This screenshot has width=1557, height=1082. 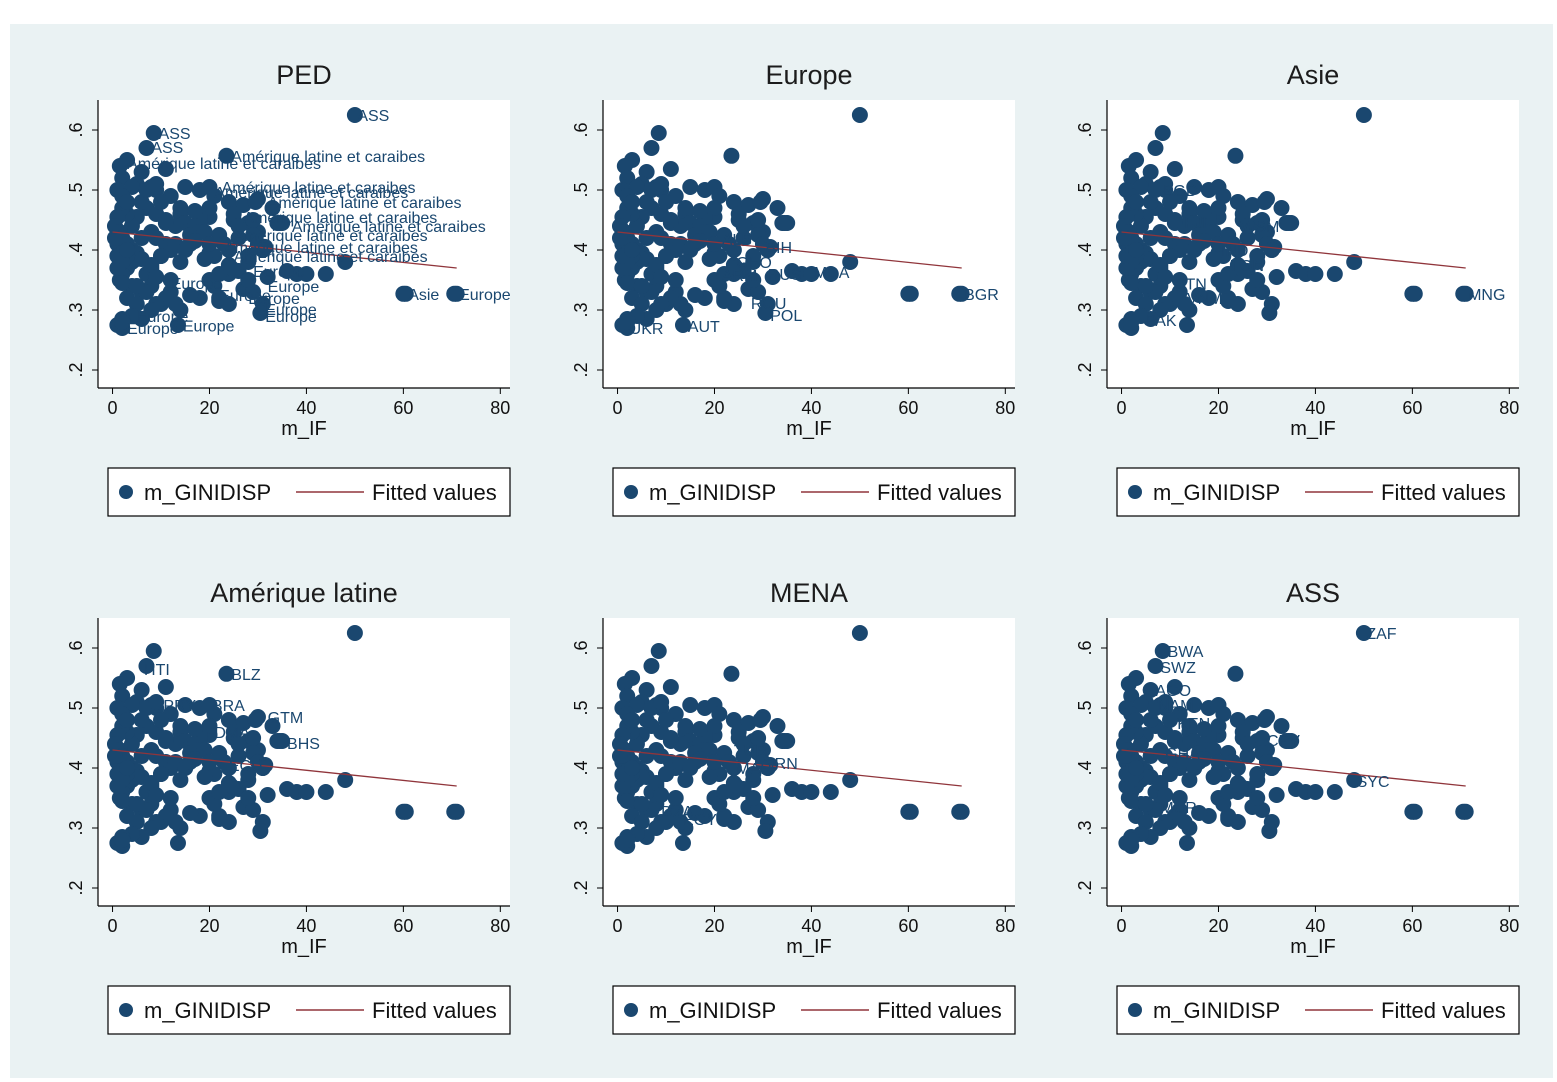 I want to click on point-label: ZAF, so click(x=1381, y=634).